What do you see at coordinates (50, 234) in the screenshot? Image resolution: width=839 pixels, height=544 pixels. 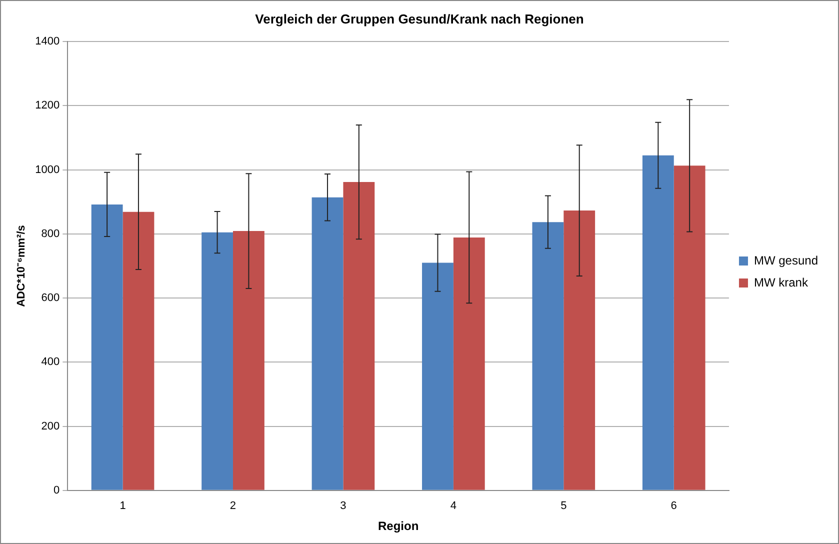 I see `y-tick-label: 800` at bounding box center [50, 234].